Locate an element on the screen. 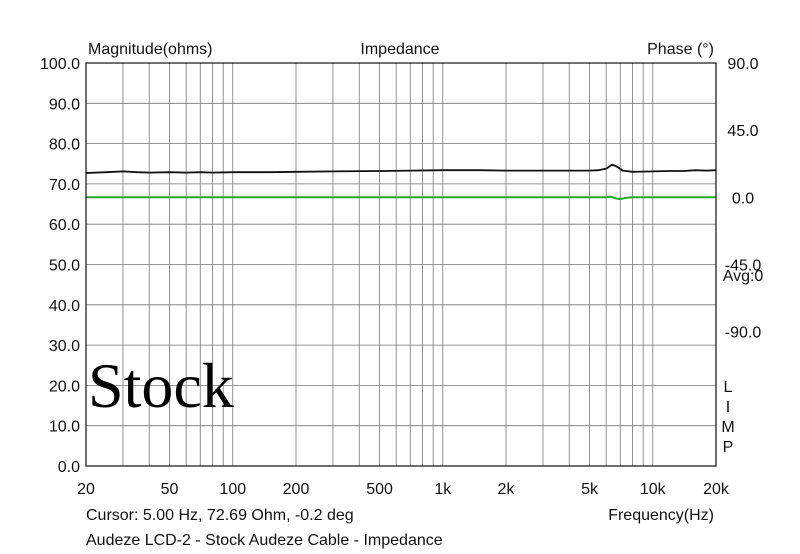 Image resolution: width=800 pixels, height=554 pixels. y-tick-label: 70.0 is located at coordinates (64, 185).